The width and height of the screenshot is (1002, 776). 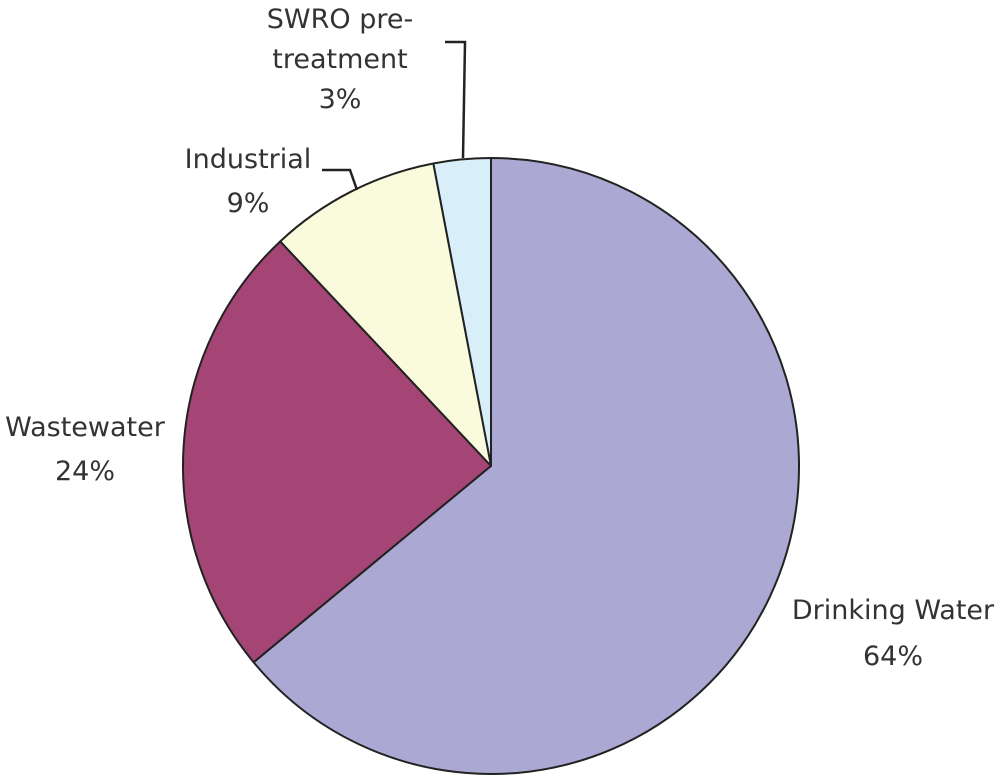 What do you see at coordinates (893, 610) in the screenshot?
I see `category-label: Drinking Water` at bounding box center [893, 610].